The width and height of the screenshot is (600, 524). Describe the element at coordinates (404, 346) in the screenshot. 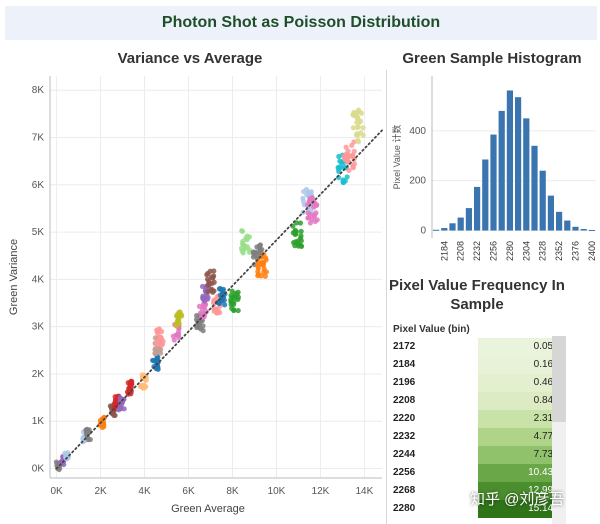

I see `bin-label: 2172` at that location.